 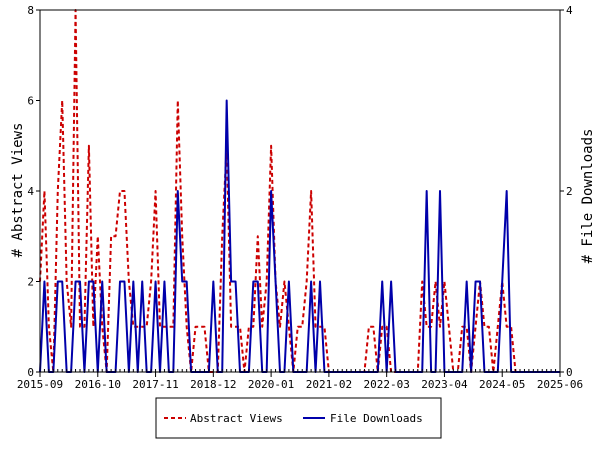 I want to click on x-tick-label: 2015-09, so click(x=40, y=384).